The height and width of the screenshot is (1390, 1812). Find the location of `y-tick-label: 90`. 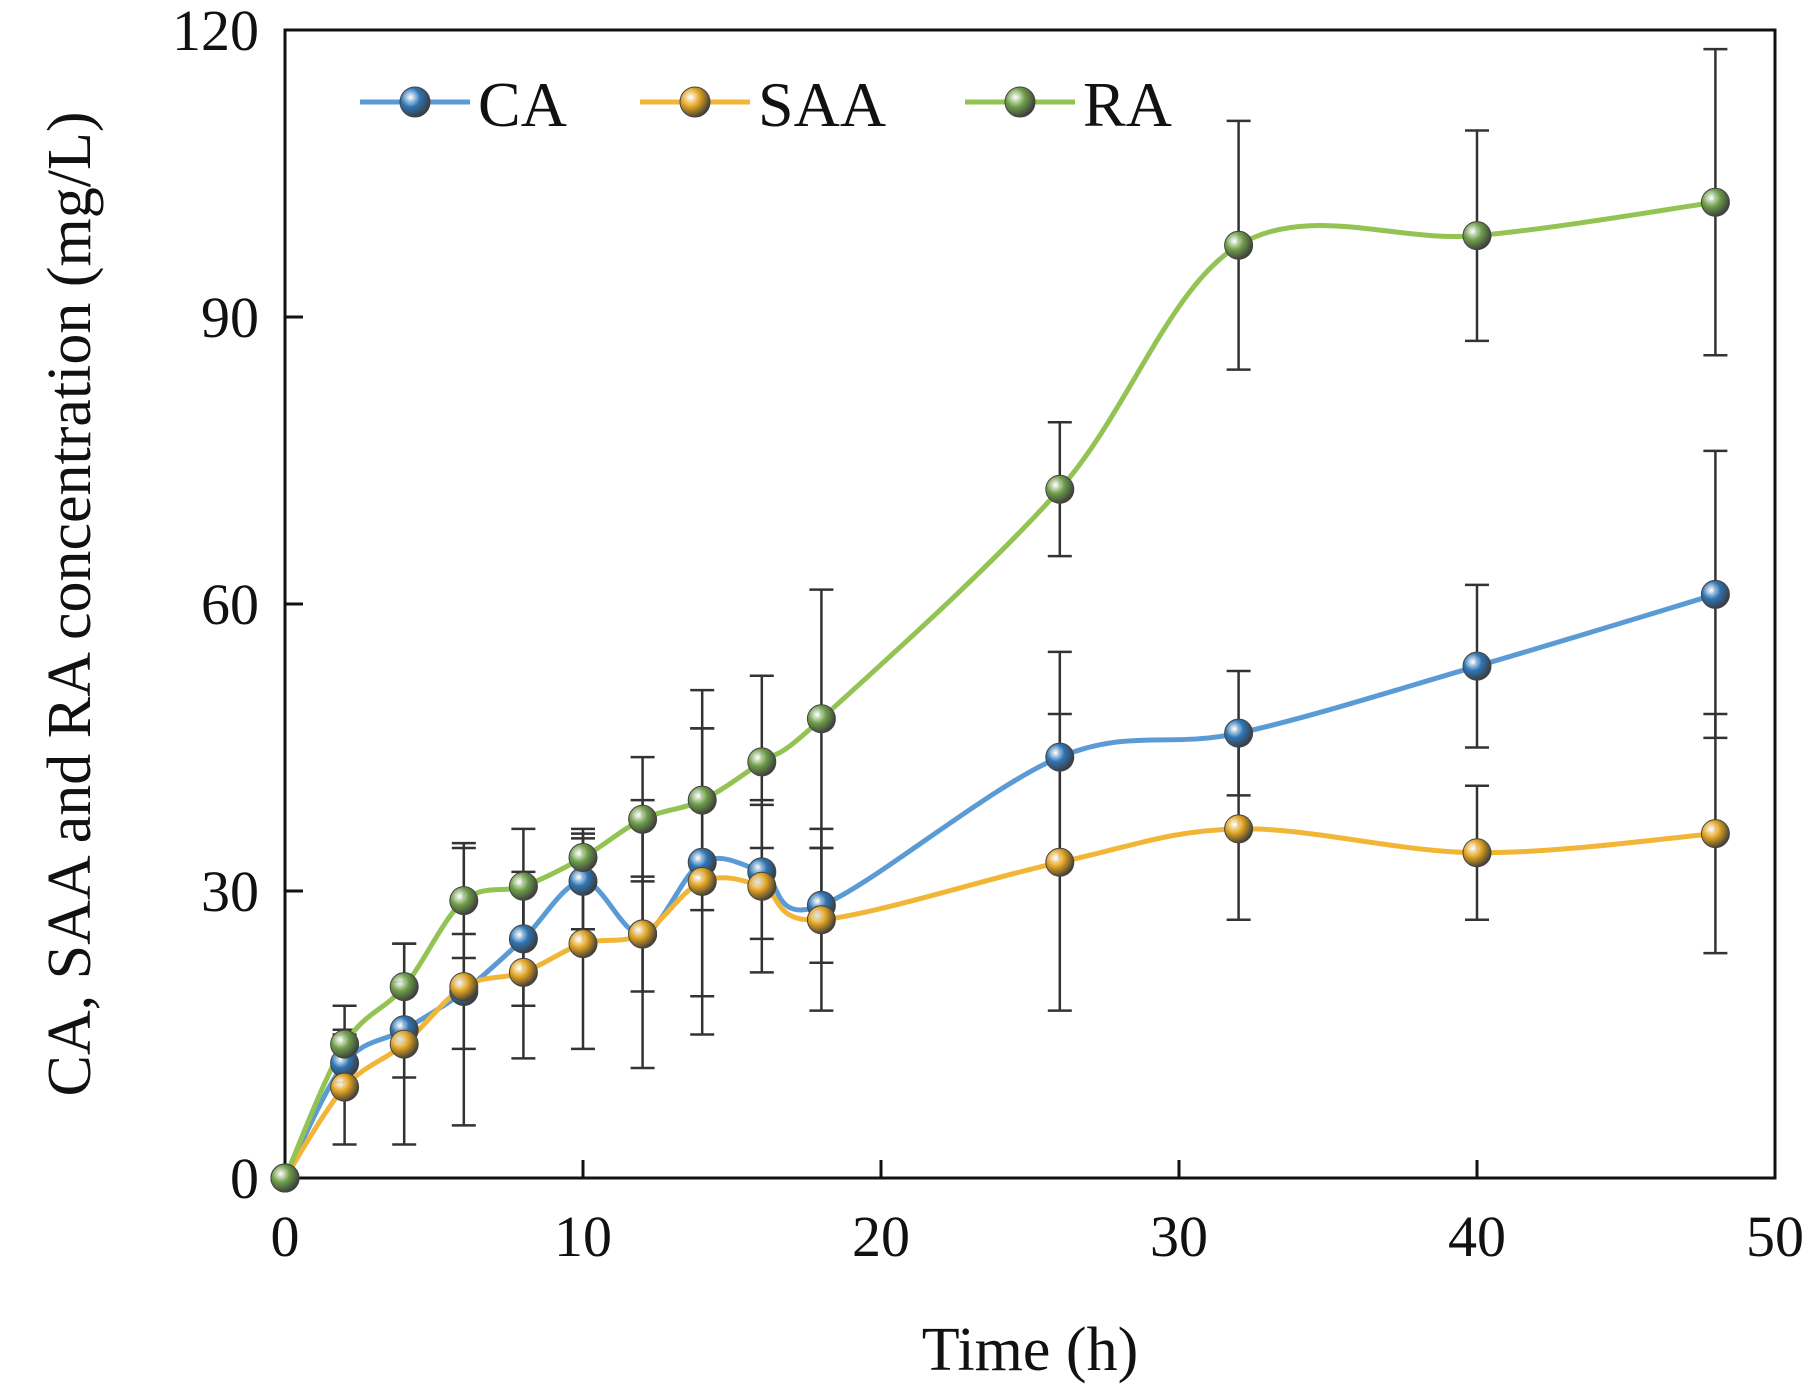

y-tick-label: 90 is located at coordinates (230, 317).